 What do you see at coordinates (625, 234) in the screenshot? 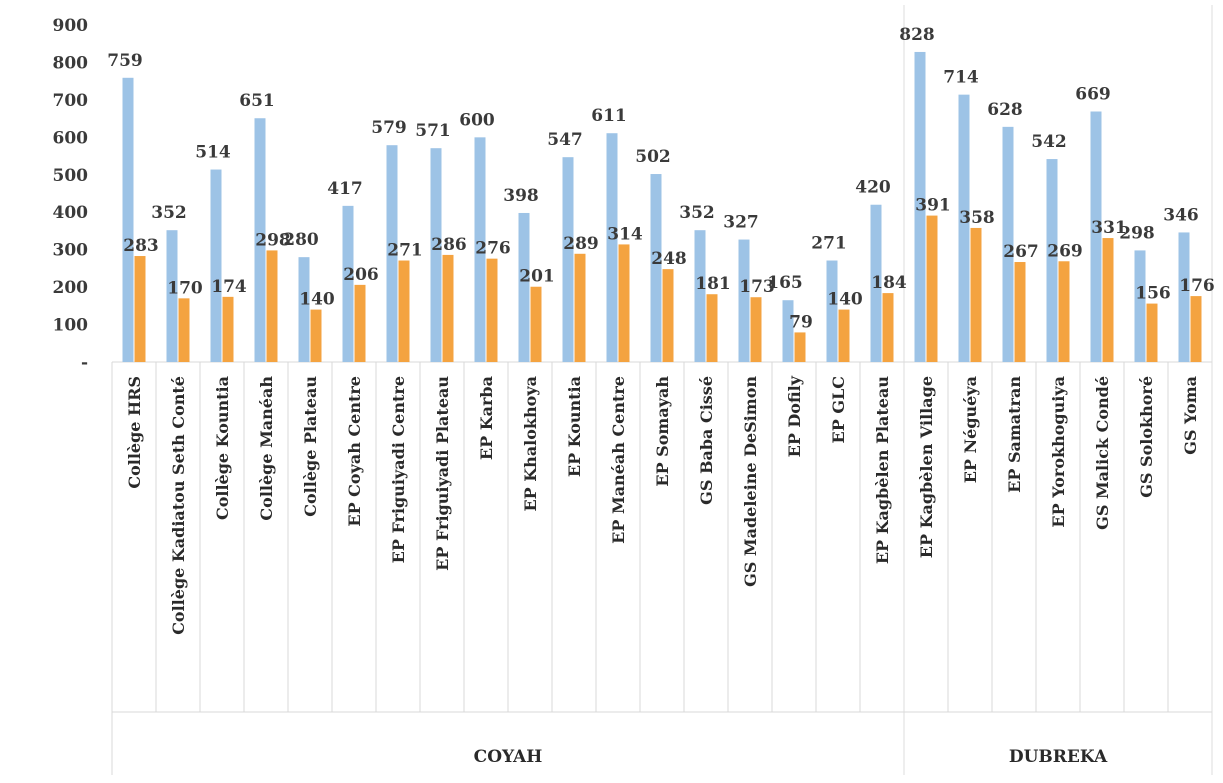
I see `data-label: 314` at bounding box center [625, 234].